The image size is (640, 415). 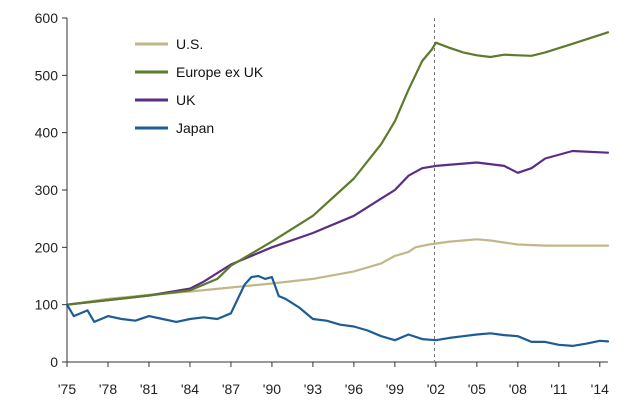 What do you see at coordinates (149, 389) in the screenshot?
I see `x-tick-label: '81` at bounding box center [149, 389].